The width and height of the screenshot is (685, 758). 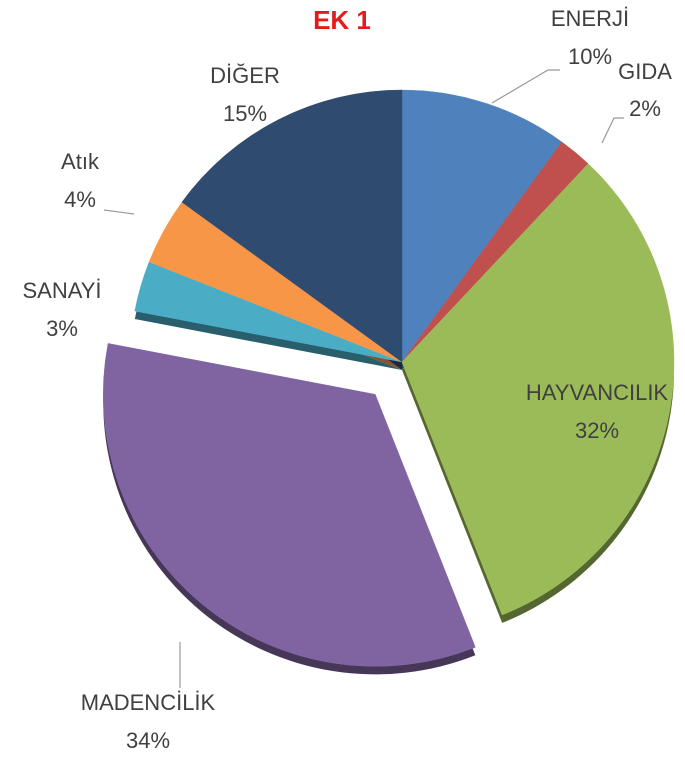 What do you see at coordinates (245, 113) in the screenshot?
I see `value-label: 15%` at bounding box center [245, 113].